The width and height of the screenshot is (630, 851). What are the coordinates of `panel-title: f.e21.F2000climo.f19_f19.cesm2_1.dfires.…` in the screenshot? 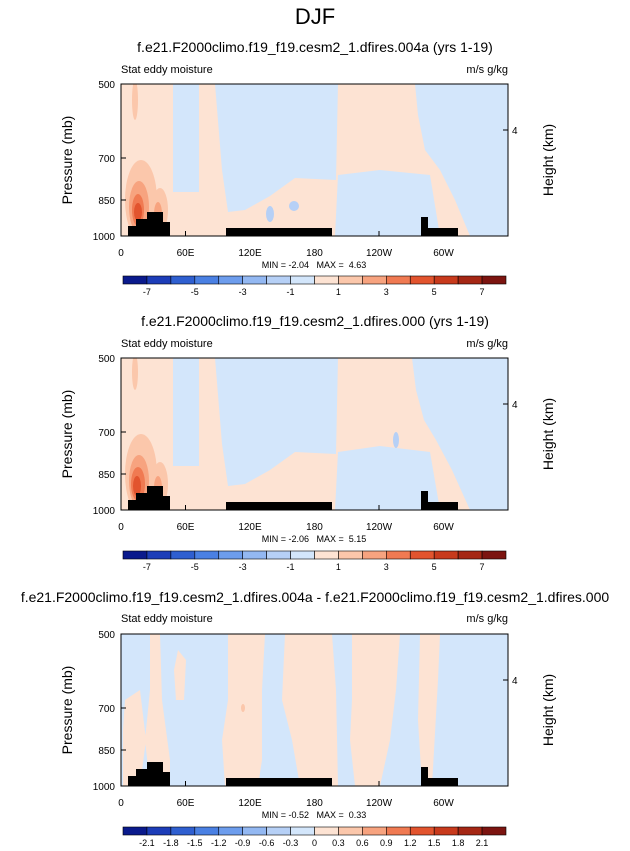 It's located at (315, 597).